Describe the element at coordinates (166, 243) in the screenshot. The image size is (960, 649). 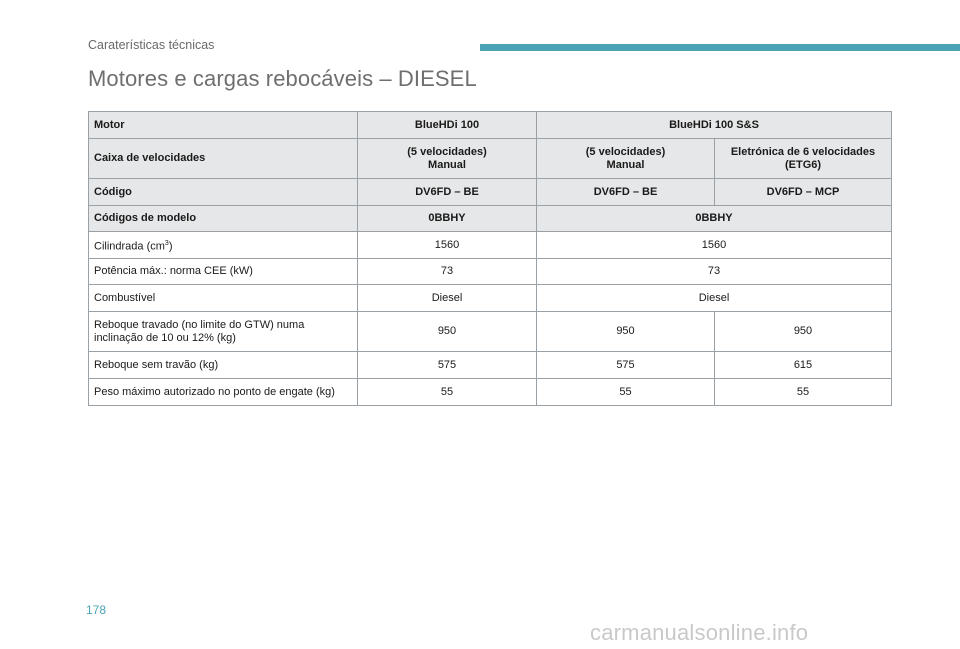
I see `displacement-label-sup: 3` at that location.